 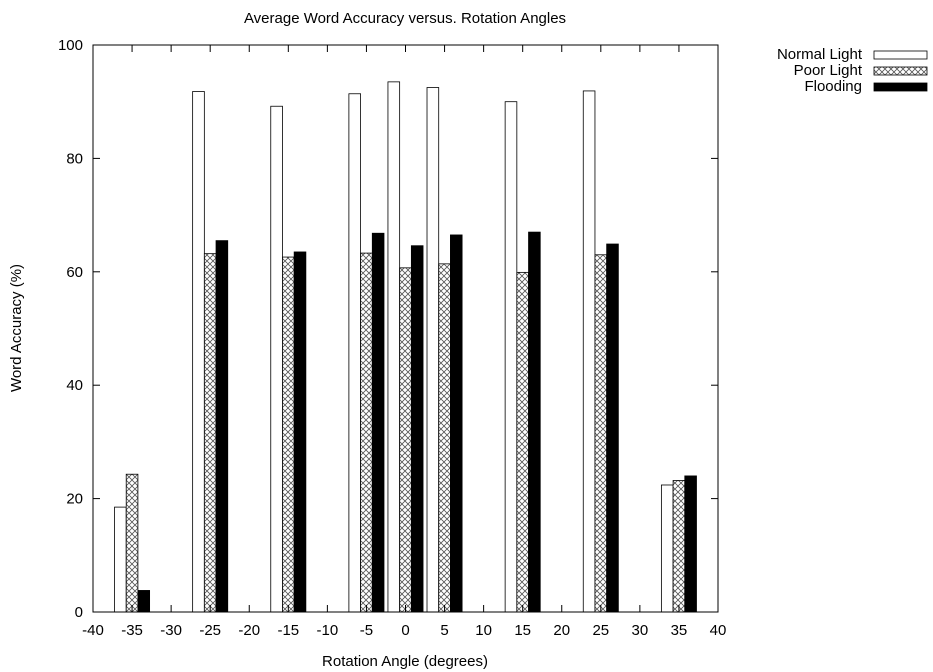 I want to click on x-tick-label-13: 25, so click(x=600, y=630).